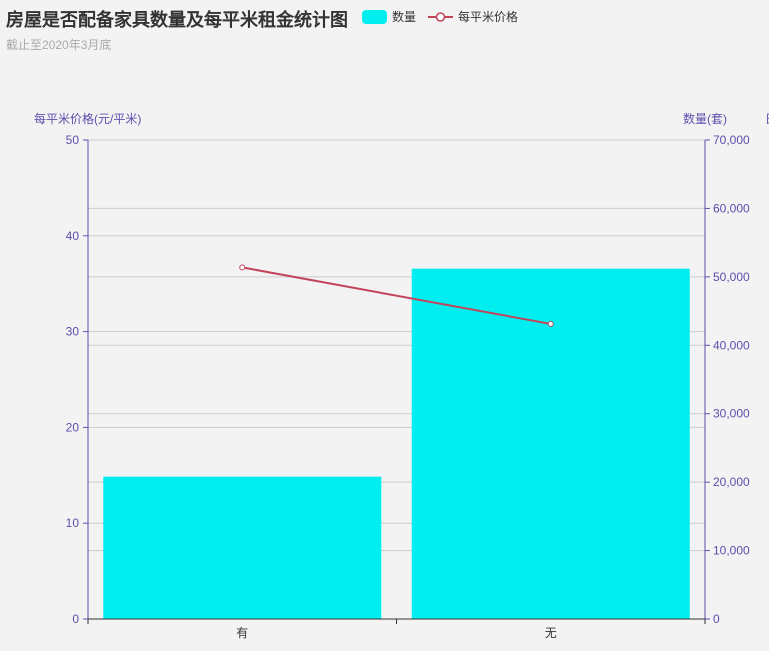 Image resolution: width=769 pixels, height=651 pixels. Describe the element at coordinates (731, 414) in the screenshot. I see `y-right-tick-label: 30,000` at that location.